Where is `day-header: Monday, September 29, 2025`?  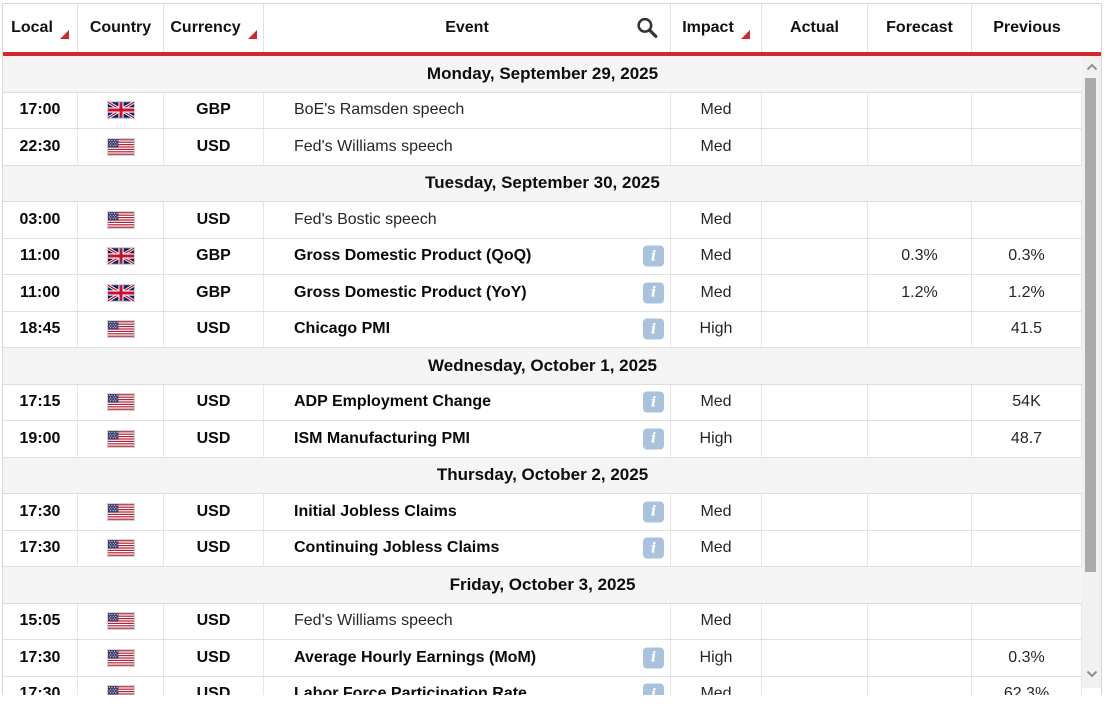
day-header: Monday, September 29, 2025 is located at coordinates (542, 74).